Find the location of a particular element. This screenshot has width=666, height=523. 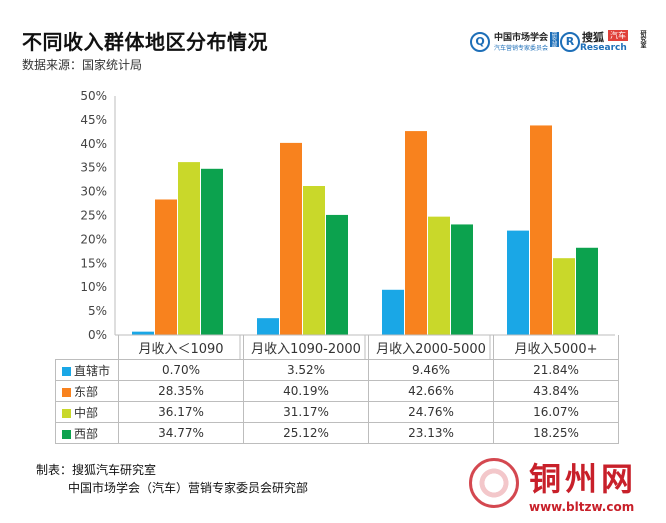

y-tick-label: 15% is located at coordinates (93, 263).